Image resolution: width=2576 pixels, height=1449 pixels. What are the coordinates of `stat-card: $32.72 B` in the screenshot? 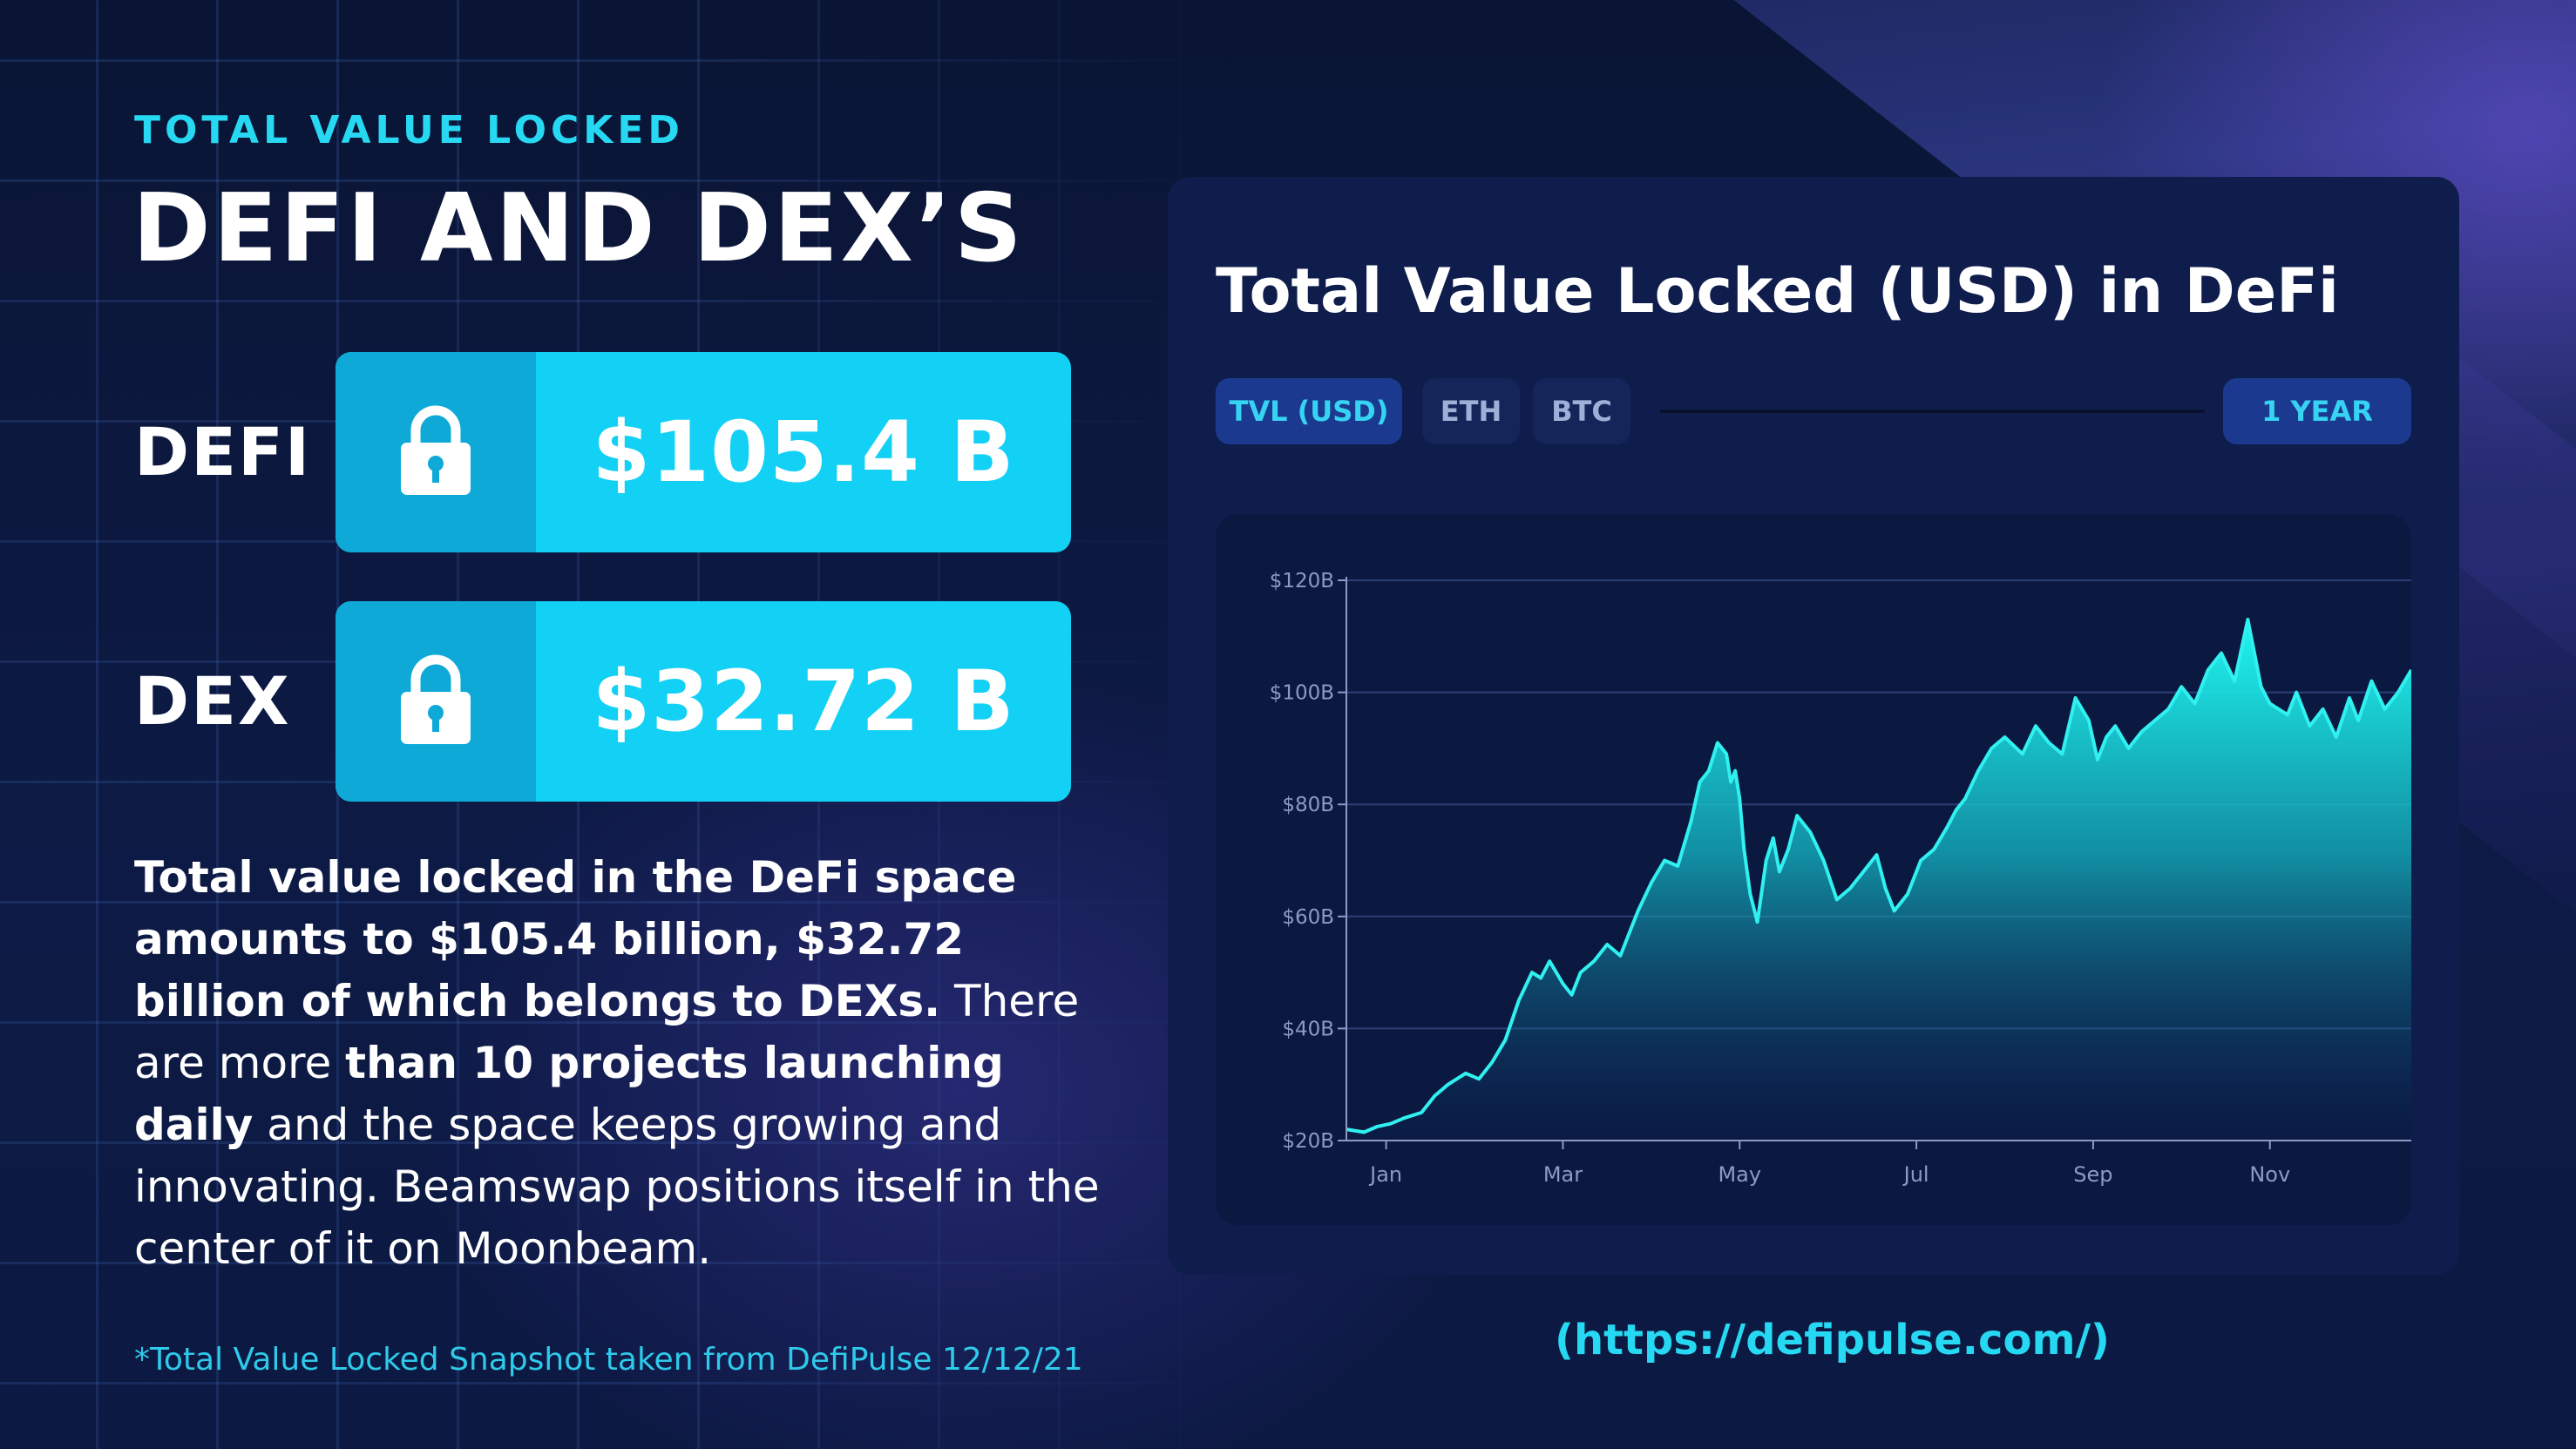 It's located at (703, 701).